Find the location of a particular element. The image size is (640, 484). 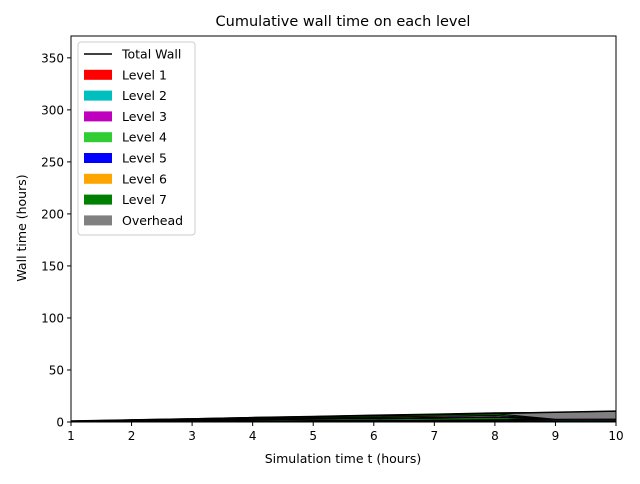

x-tick-label: 8 is located at coordinates (495, 436).